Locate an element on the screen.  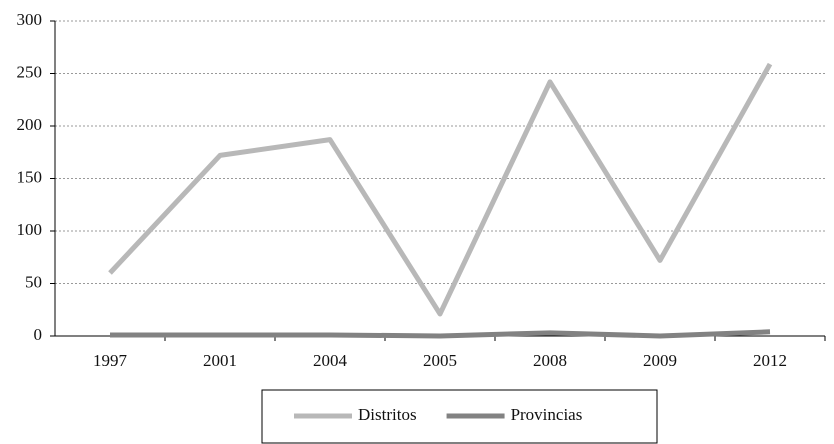
y-tick-label: 300 is located at coordinates (30, 19).